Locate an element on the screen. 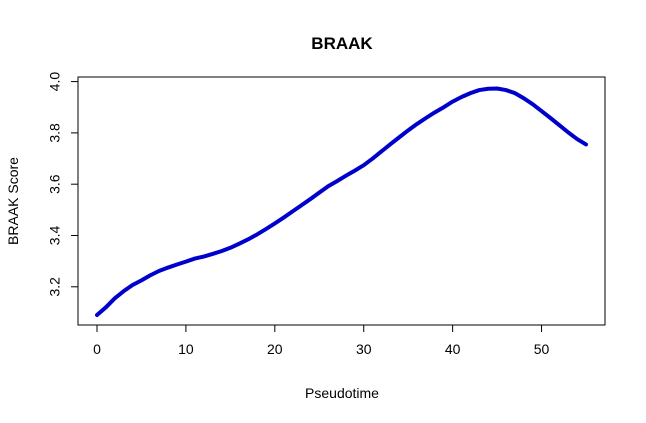  x-tick-label: 30 is located at coordinates (364, 349).